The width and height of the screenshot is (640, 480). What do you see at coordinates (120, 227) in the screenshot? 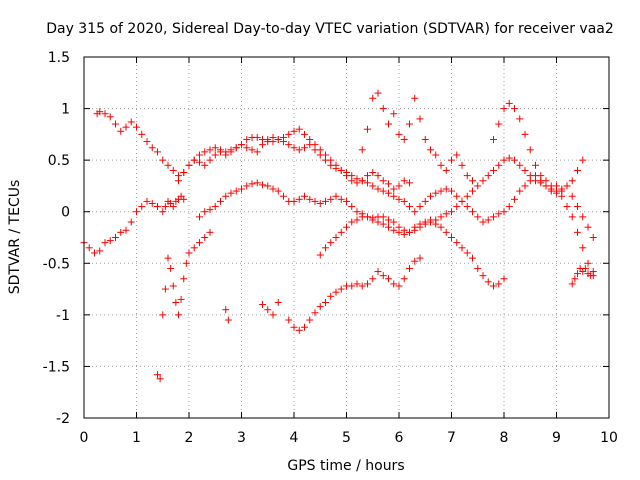
I see `series-trace-a` at bounding box center [120, 227].